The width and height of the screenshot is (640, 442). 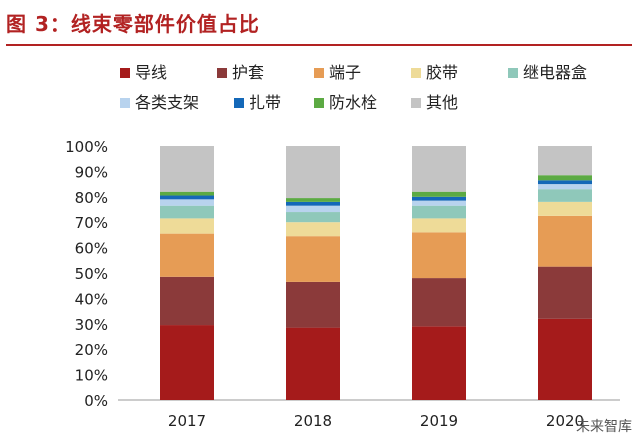 I want to click on legend-label-2: 端子, so click(x=345, y=72).